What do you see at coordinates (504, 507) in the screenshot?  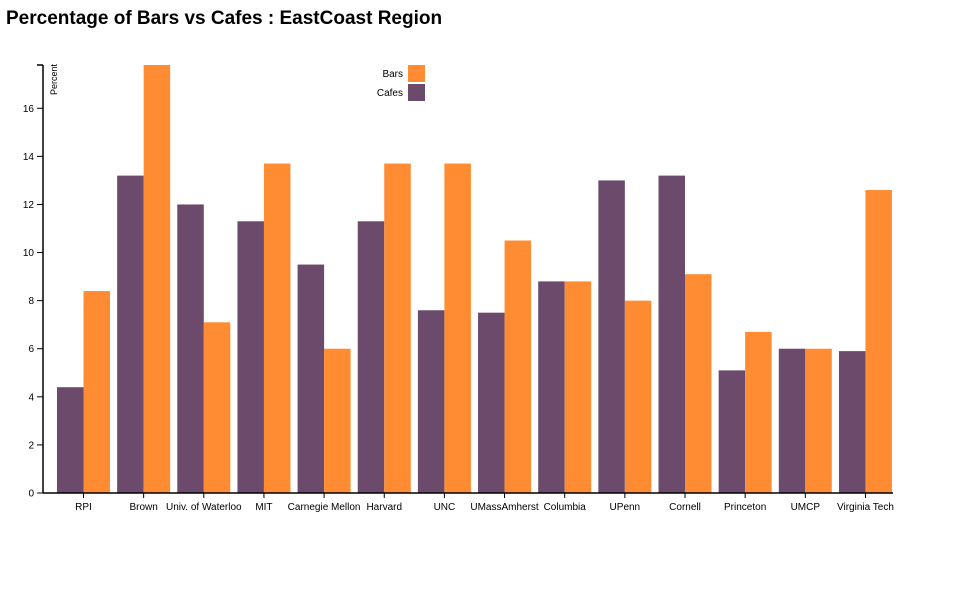 I see `x-tick-label-umassamherst: UMassAmherst` at bounding box center [504, 507].